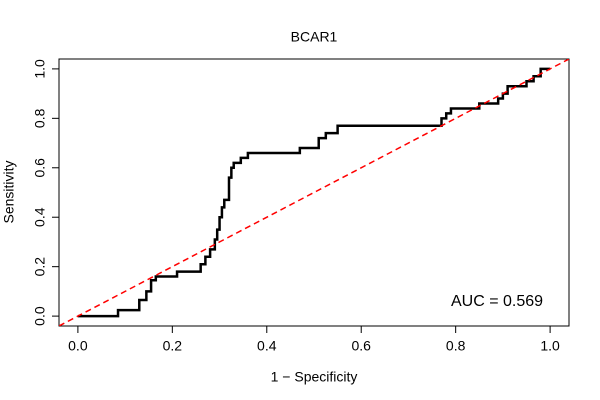 The height and width of the screenshot is (400, 600). I want to click on y-tick-label: 0.8, so click(40, 118).